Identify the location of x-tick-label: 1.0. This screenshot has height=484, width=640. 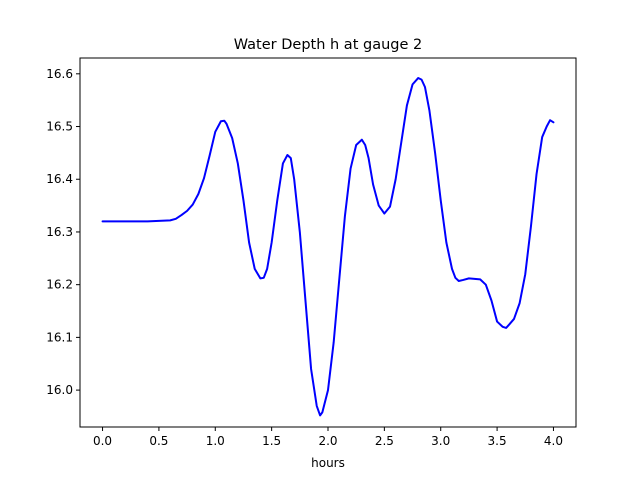
(215, 441).